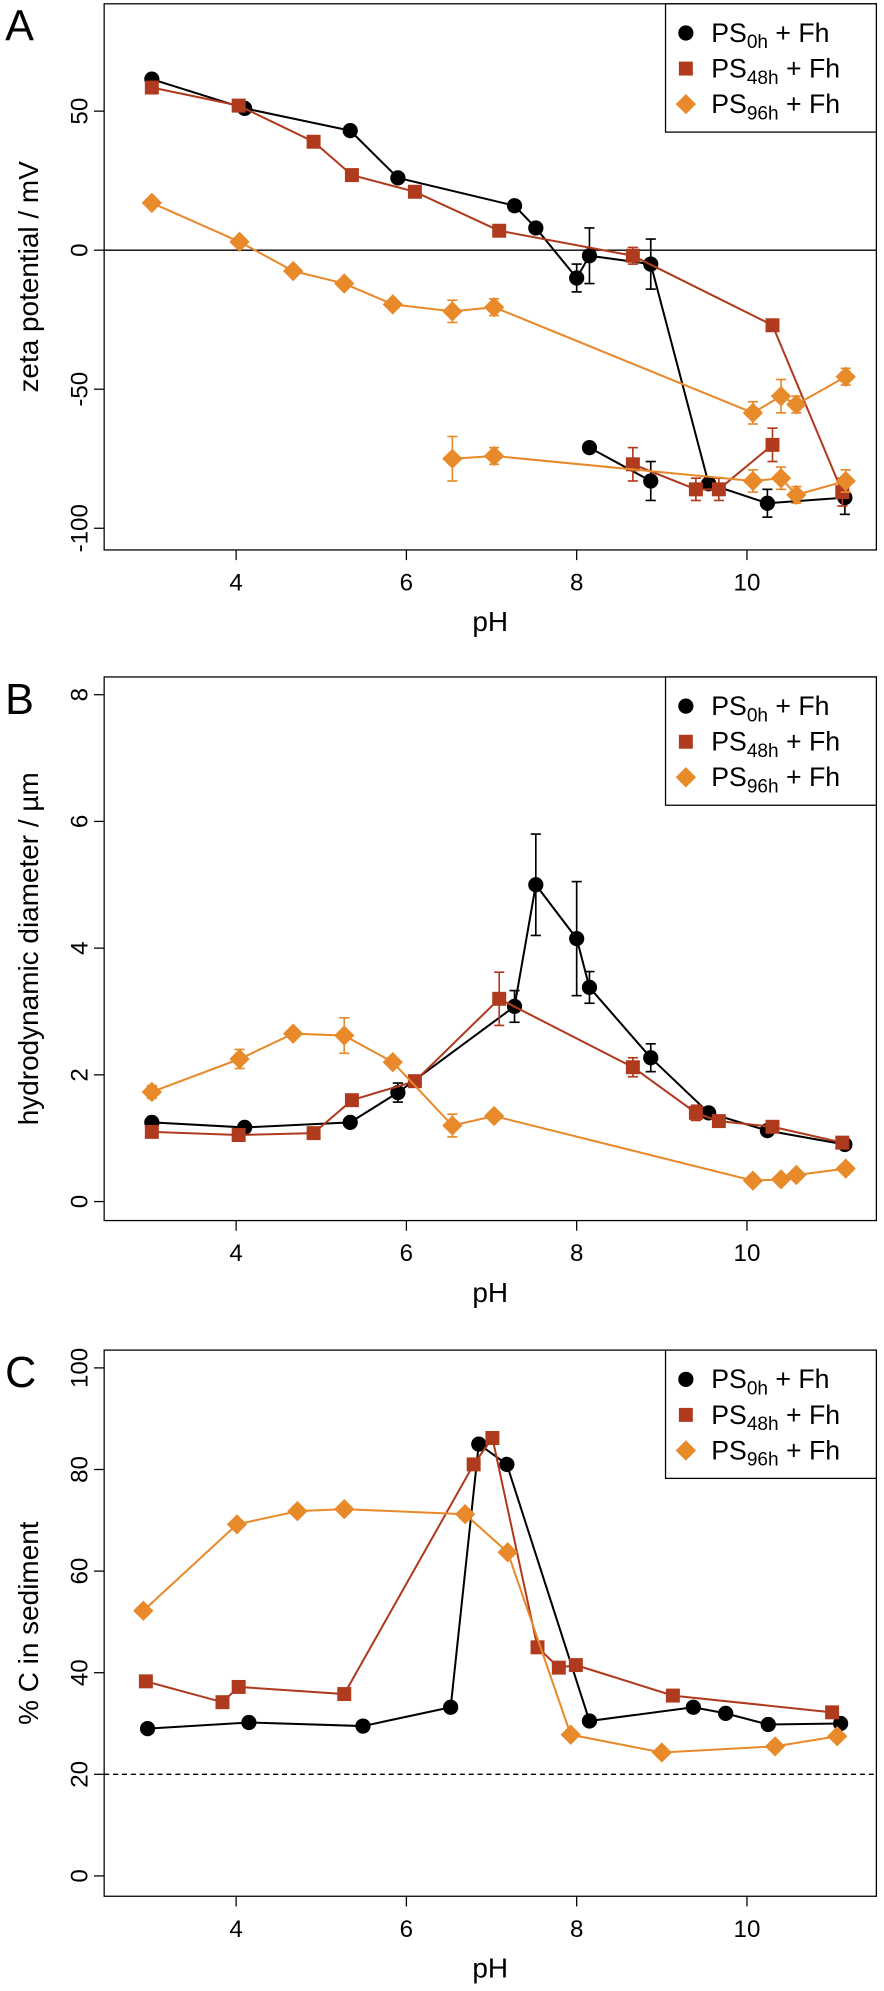 The image size is (884, 1991). Describe the element at coordinates (80, 249) in the screenshot. I see `y-tick-label: 0` at that location.